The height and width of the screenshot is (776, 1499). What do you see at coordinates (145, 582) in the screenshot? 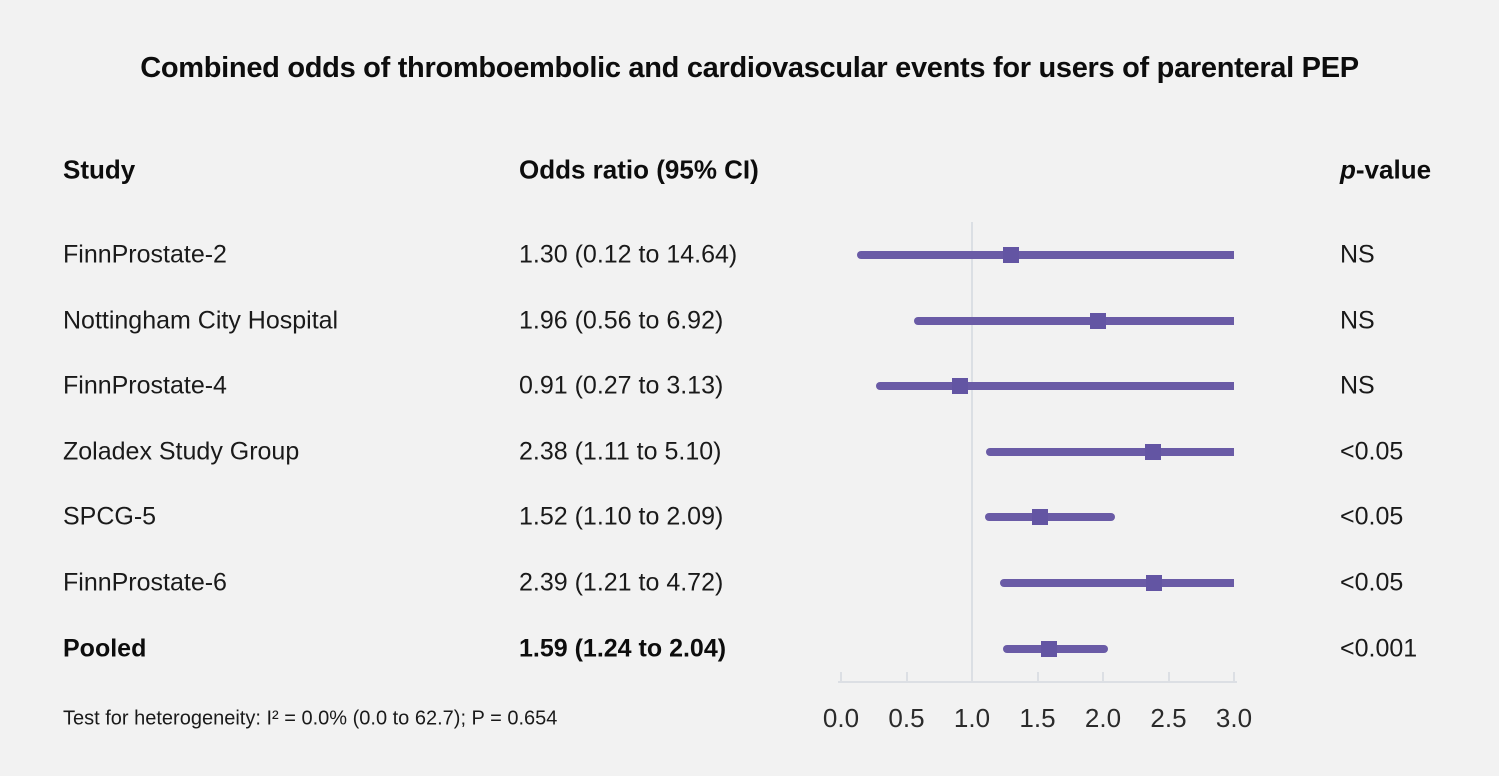
I see `study-name: FinnProstate-6` at bounding box center [145, 582].